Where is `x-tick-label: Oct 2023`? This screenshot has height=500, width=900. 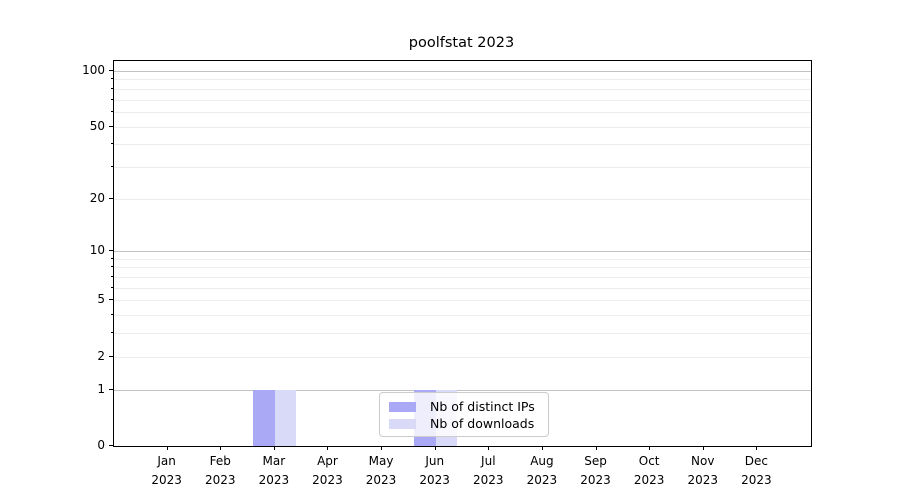 x-tick-label: Oct 2023 is located at coordinates (649, 471).